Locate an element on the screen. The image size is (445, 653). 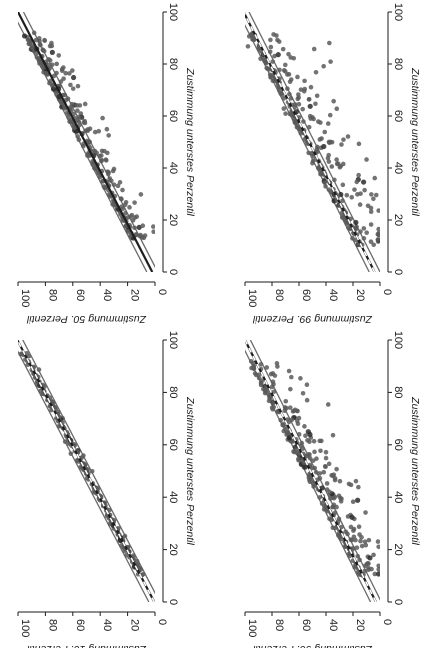
upper-band-line is located at coordinates (84, 476).